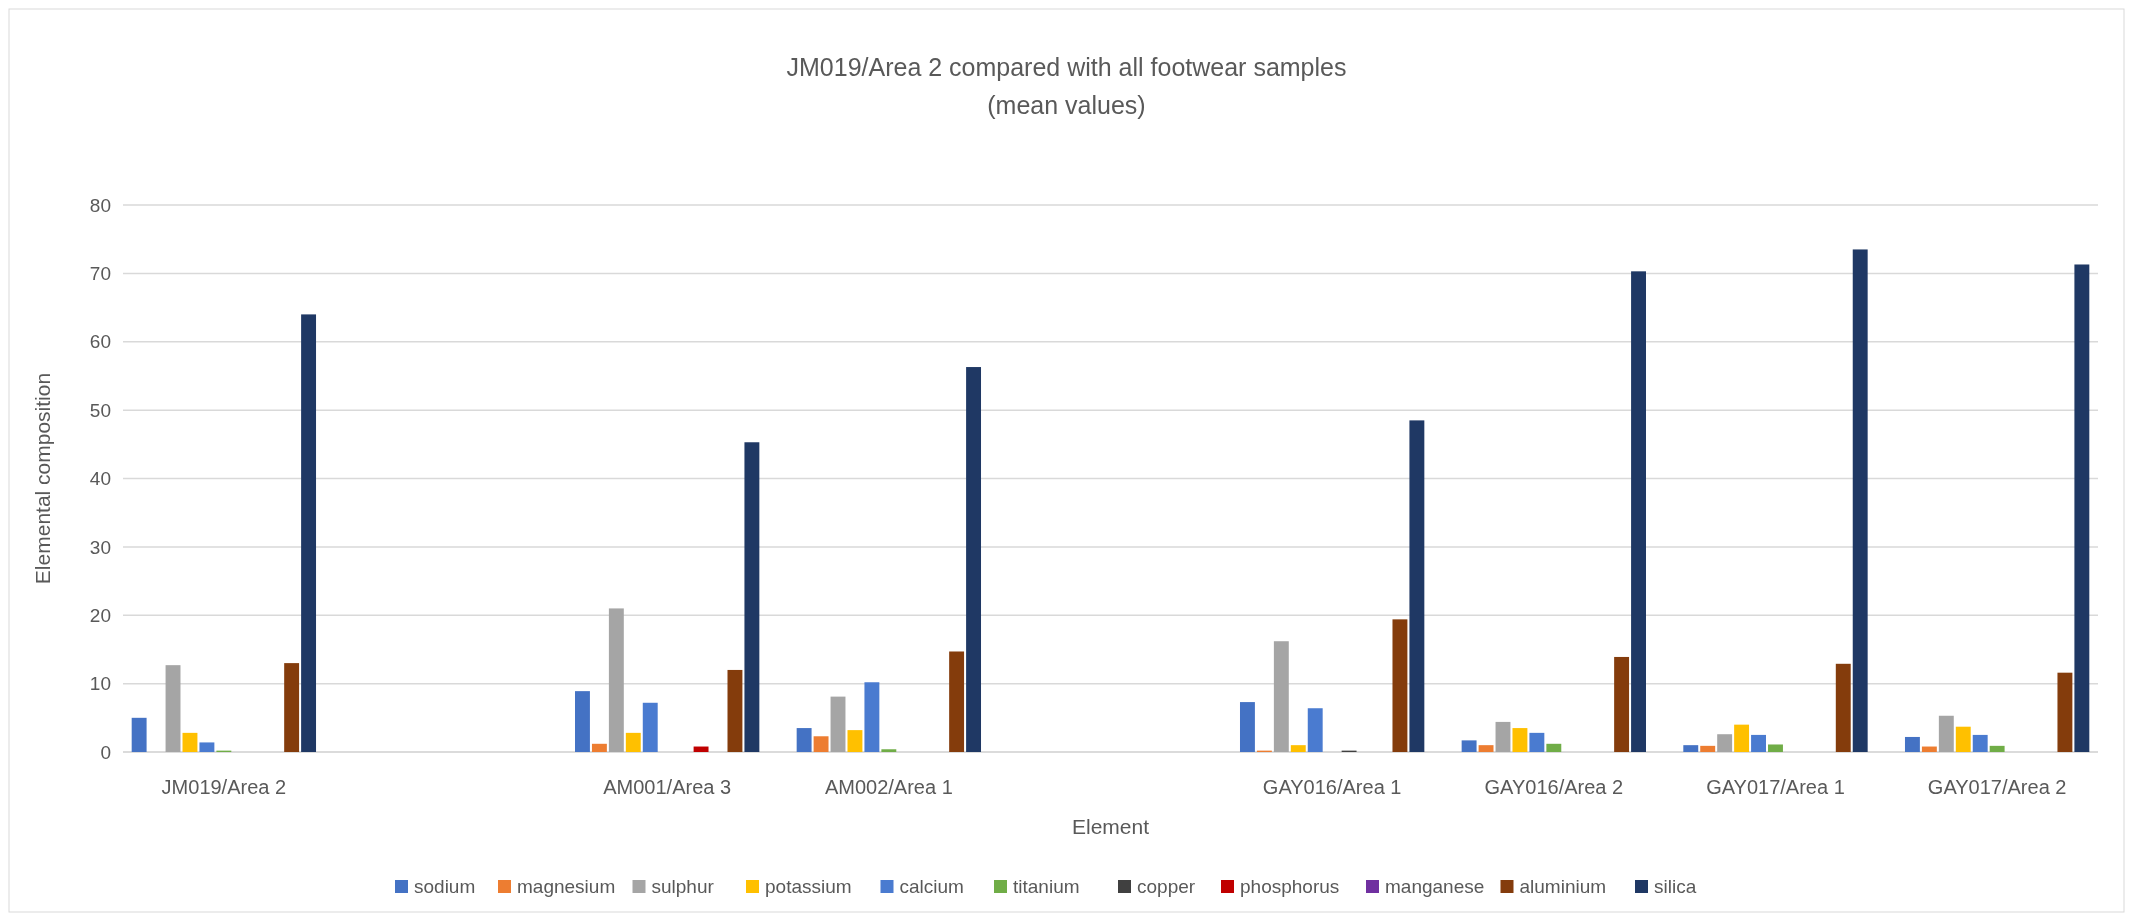  Describe the element at coordinates (931, 886) in the screenshot. I see `legend-label: calcium` at that location.